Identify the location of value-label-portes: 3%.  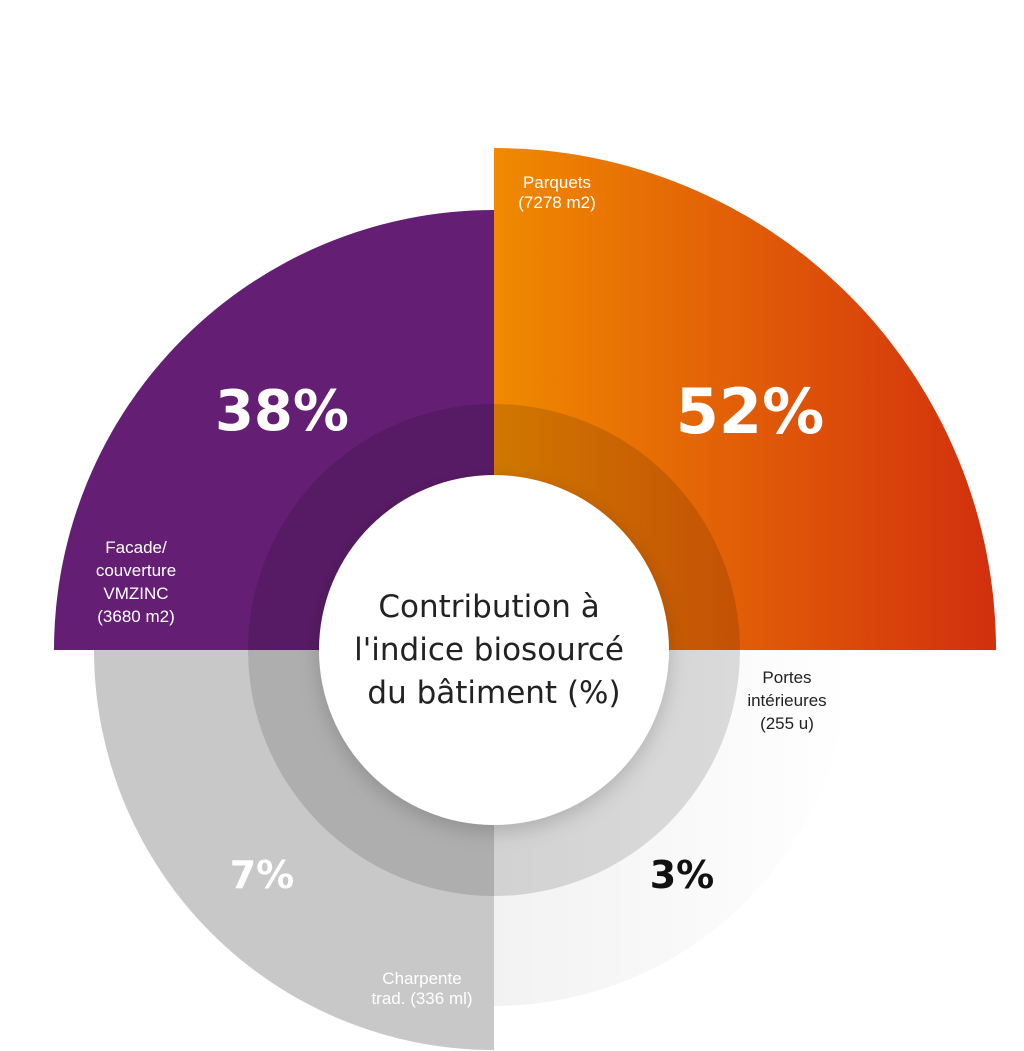
(682, 875).